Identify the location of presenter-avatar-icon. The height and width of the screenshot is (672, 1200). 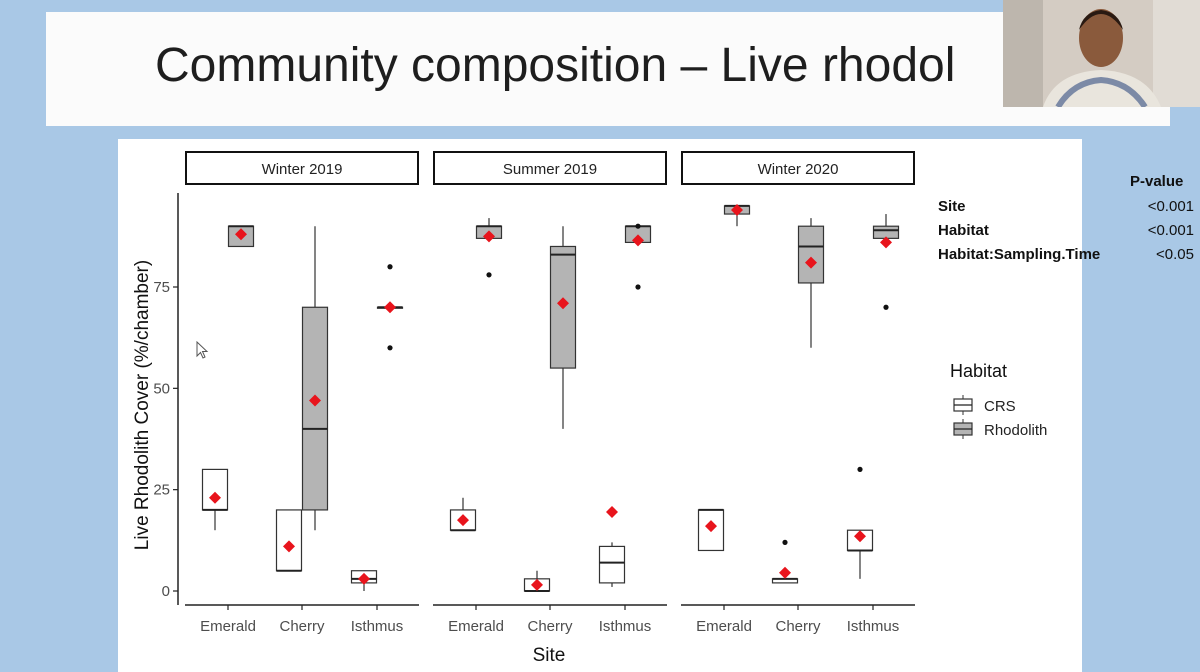
(1101, 53).